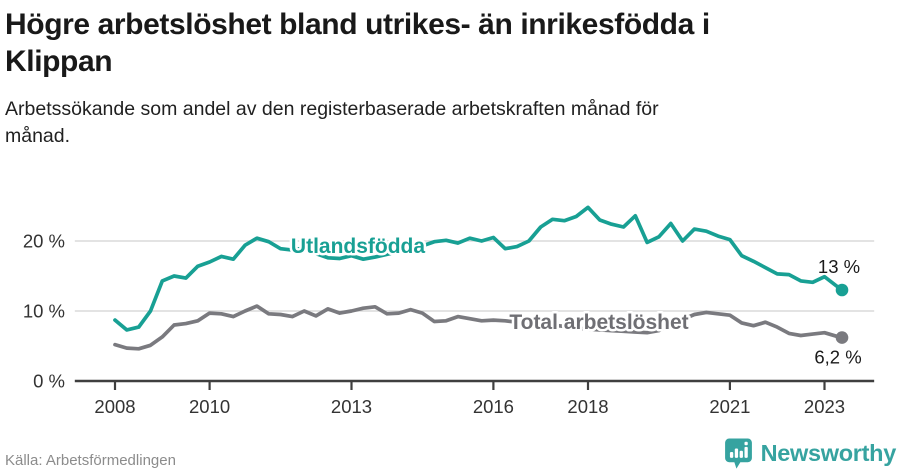 Image resolution: width=900 pixels, height=474 pixels. Describe the element at coordinates (824, 406) in the screenshot. I see `x-tick-label: 2023` at that location.